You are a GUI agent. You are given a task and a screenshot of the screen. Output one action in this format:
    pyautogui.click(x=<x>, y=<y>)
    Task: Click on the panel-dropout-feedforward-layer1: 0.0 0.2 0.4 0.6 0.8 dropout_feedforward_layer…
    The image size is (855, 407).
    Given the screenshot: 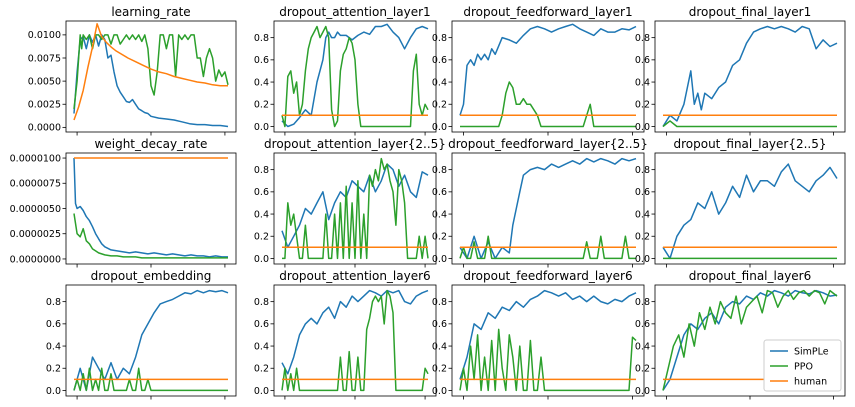 What is the action you would take?
    pyautogui.click(x=538, y=70)
    